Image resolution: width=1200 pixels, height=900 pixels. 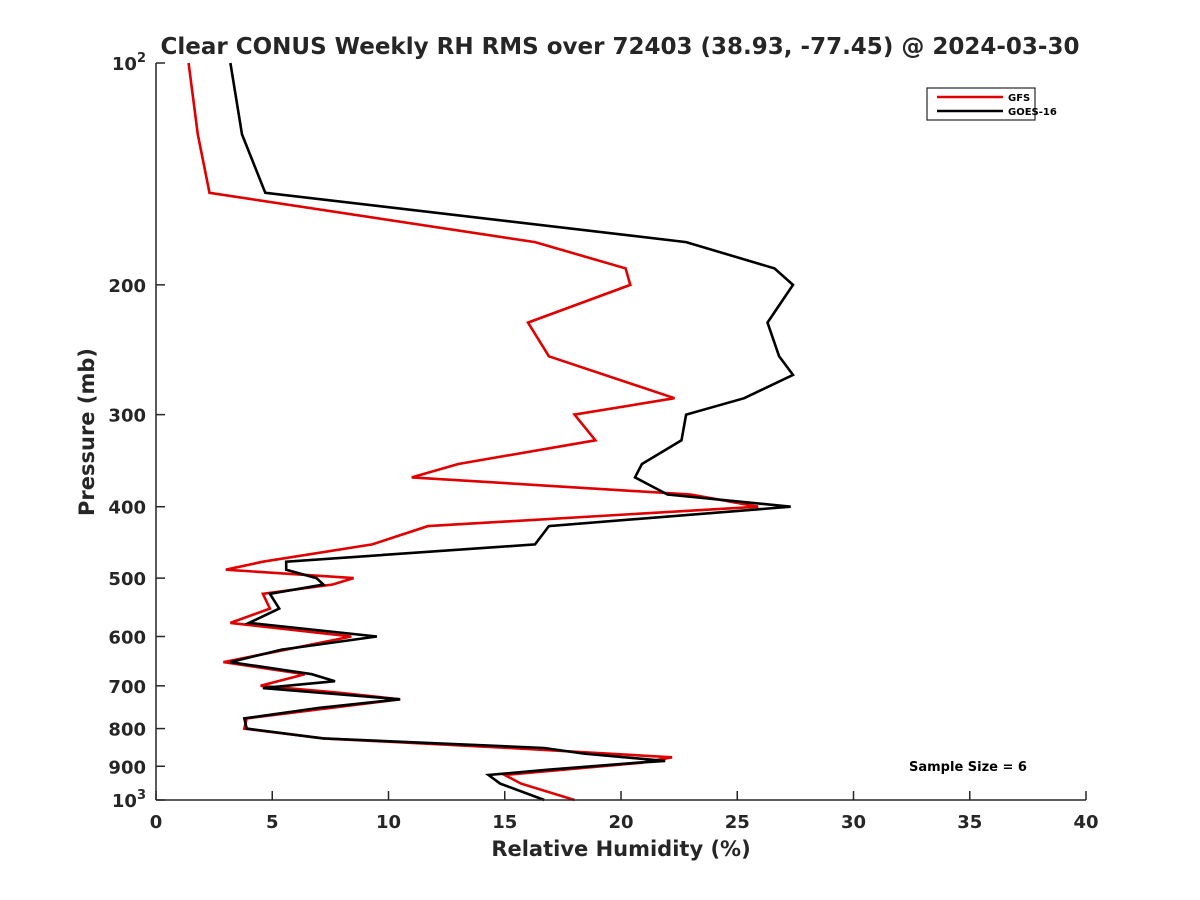 I want to click on legend-label-gfs: GFS, so click(x=1019, y=98).